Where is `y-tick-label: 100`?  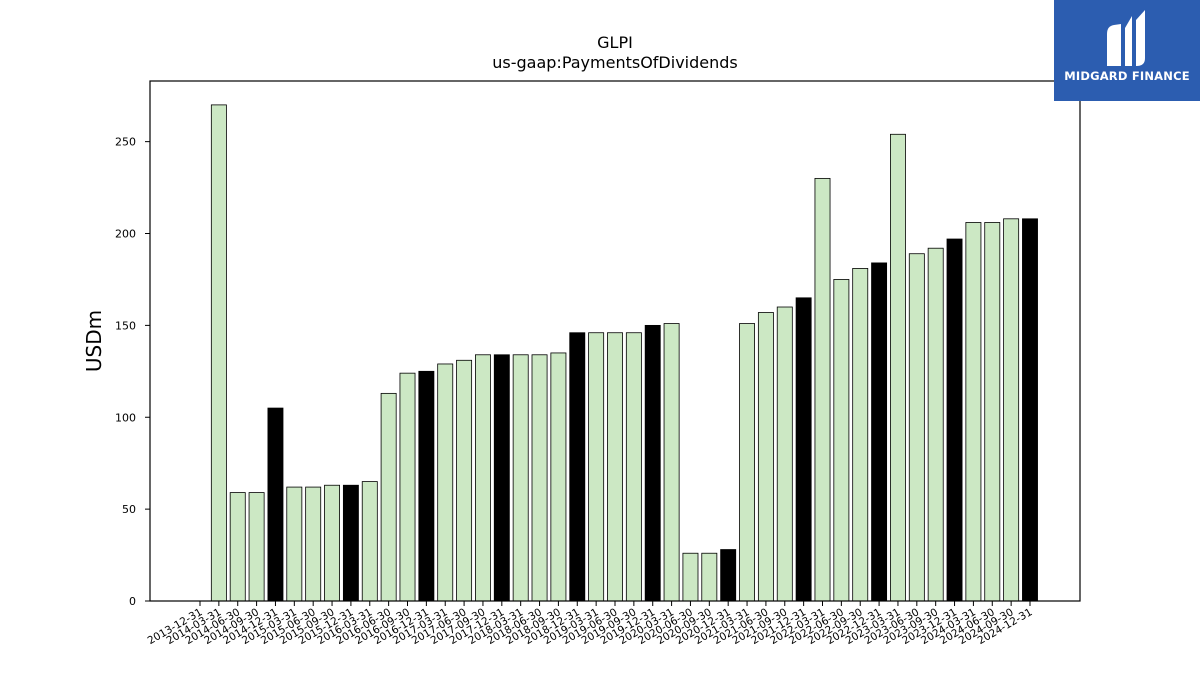
y-tick-label: 100 is located at coordinates (125, 417).